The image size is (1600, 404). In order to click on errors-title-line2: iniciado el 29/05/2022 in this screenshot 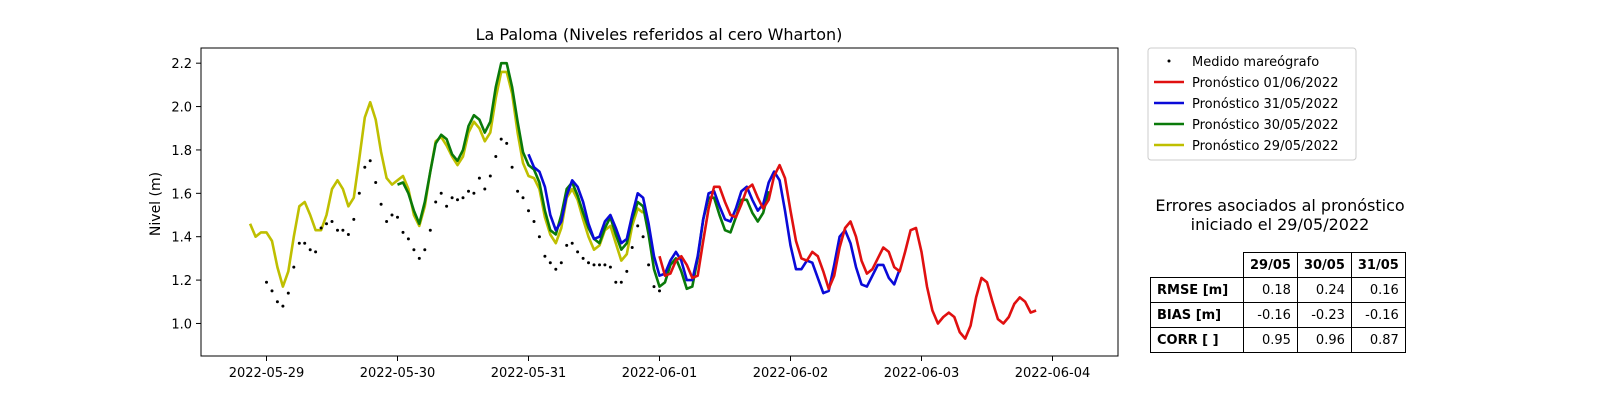, I will do `click(1280, 224)`.